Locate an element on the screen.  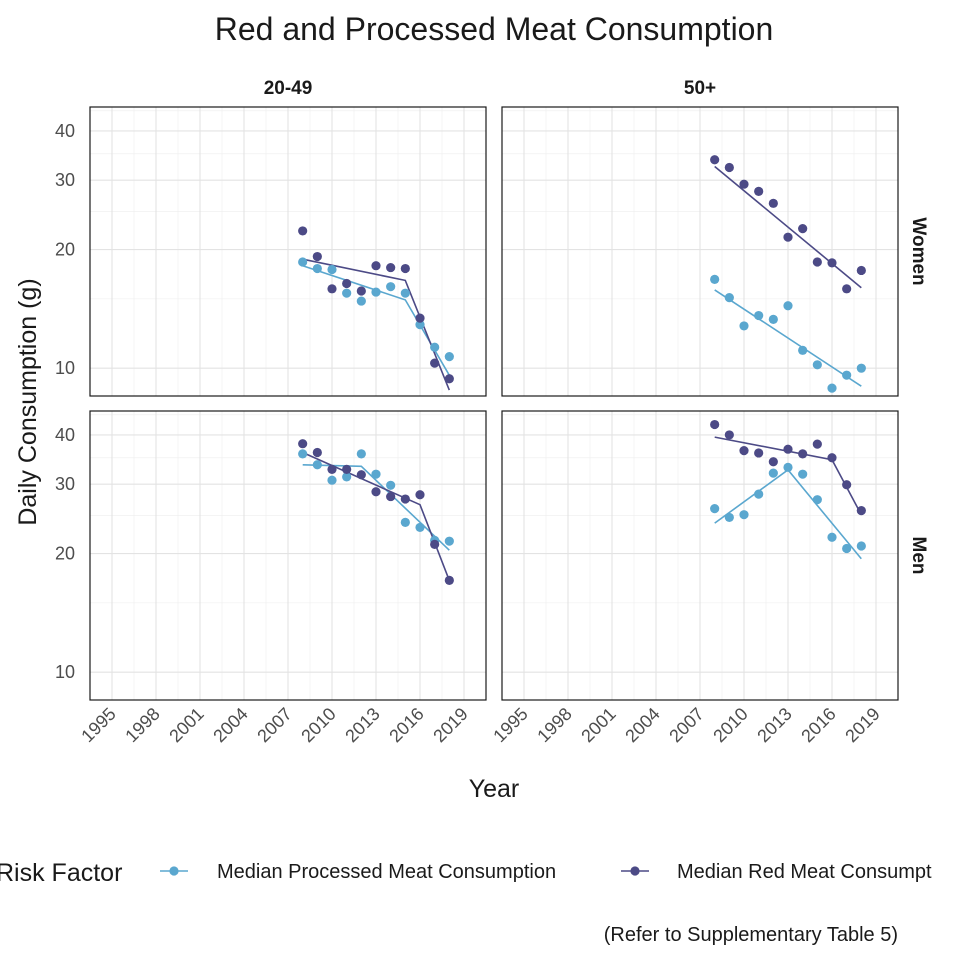
legend-key-processed is located at coordinates (174, 871).